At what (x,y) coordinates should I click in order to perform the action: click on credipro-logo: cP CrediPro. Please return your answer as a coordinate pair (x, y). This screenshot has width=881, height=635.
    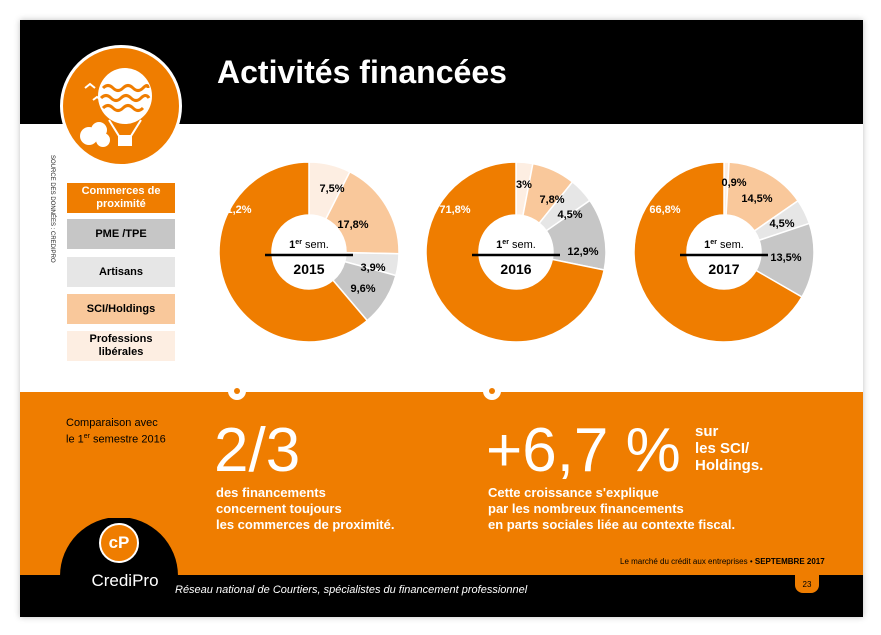
    Looking at the image, I should click on (119, 567).